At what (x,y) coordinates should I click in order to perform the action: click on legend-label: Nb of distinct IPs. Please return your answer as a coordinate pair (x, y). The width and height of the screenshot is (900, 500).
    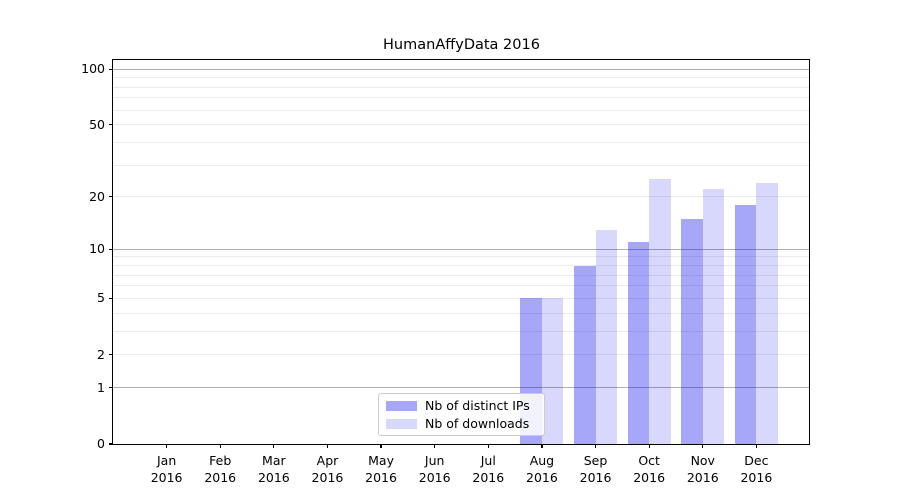
    Looking at the image, I should click on (477, 405).